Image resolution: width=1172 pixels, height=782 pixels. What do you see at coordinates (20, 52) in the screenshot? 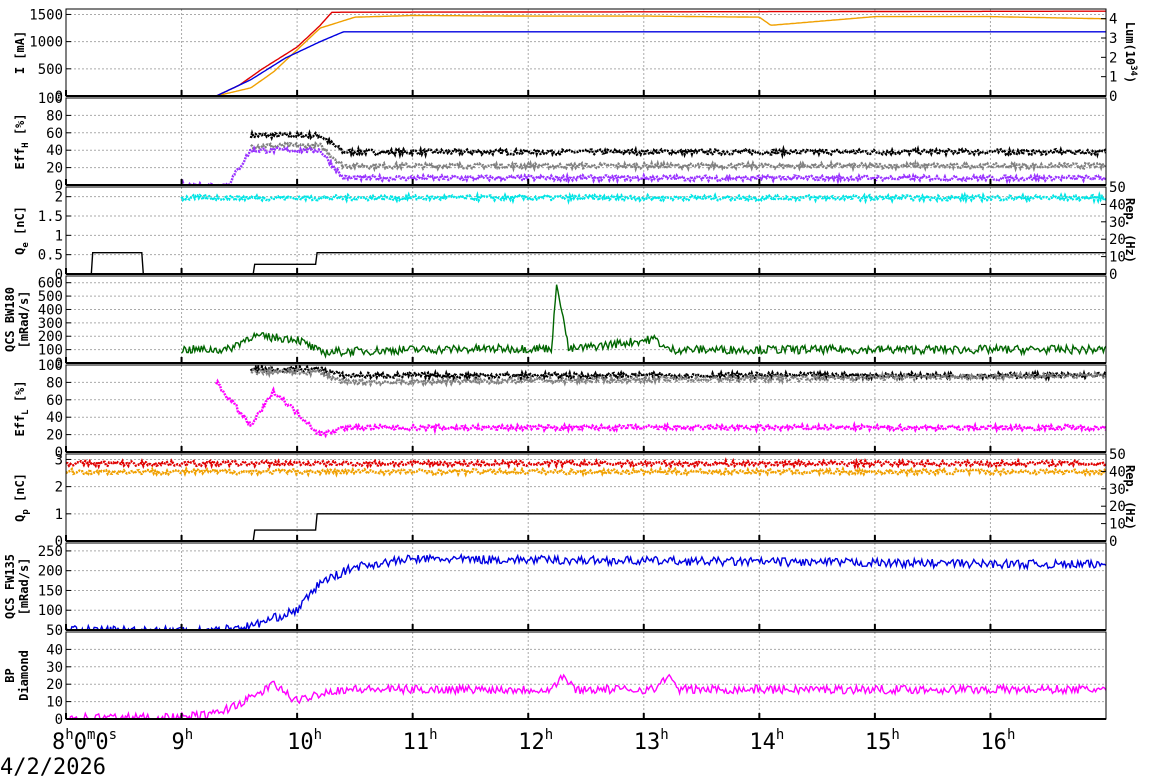
I see `y-label: I [mA]` at bounding box center [20, 52].